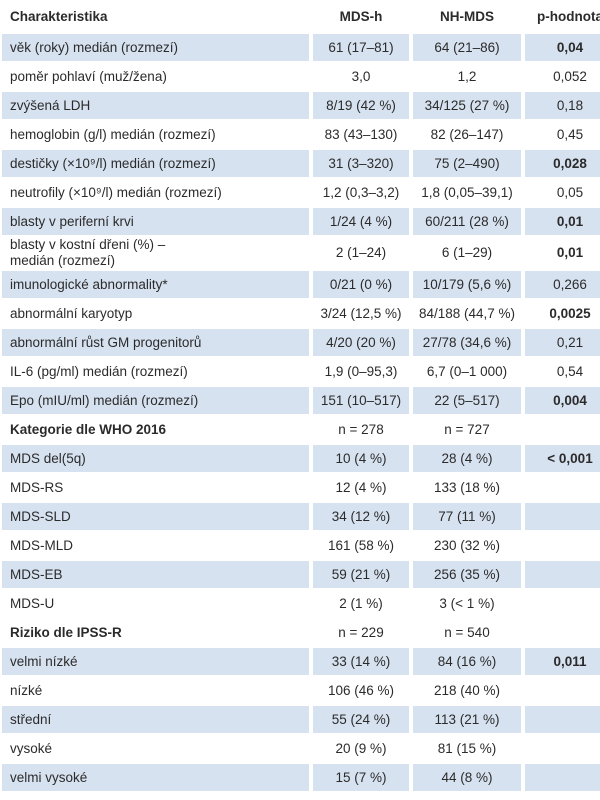  I want to click on mds-h-value: 1,2 (0,3–3,2), so click(359, 192).